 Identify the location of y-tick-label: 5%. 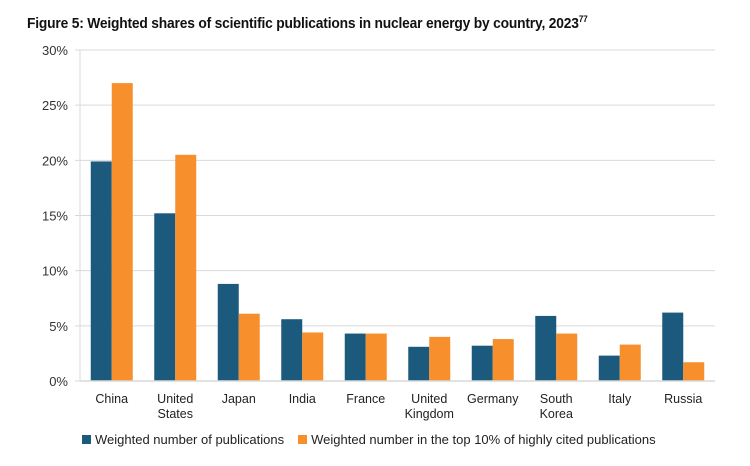
(58, 326).